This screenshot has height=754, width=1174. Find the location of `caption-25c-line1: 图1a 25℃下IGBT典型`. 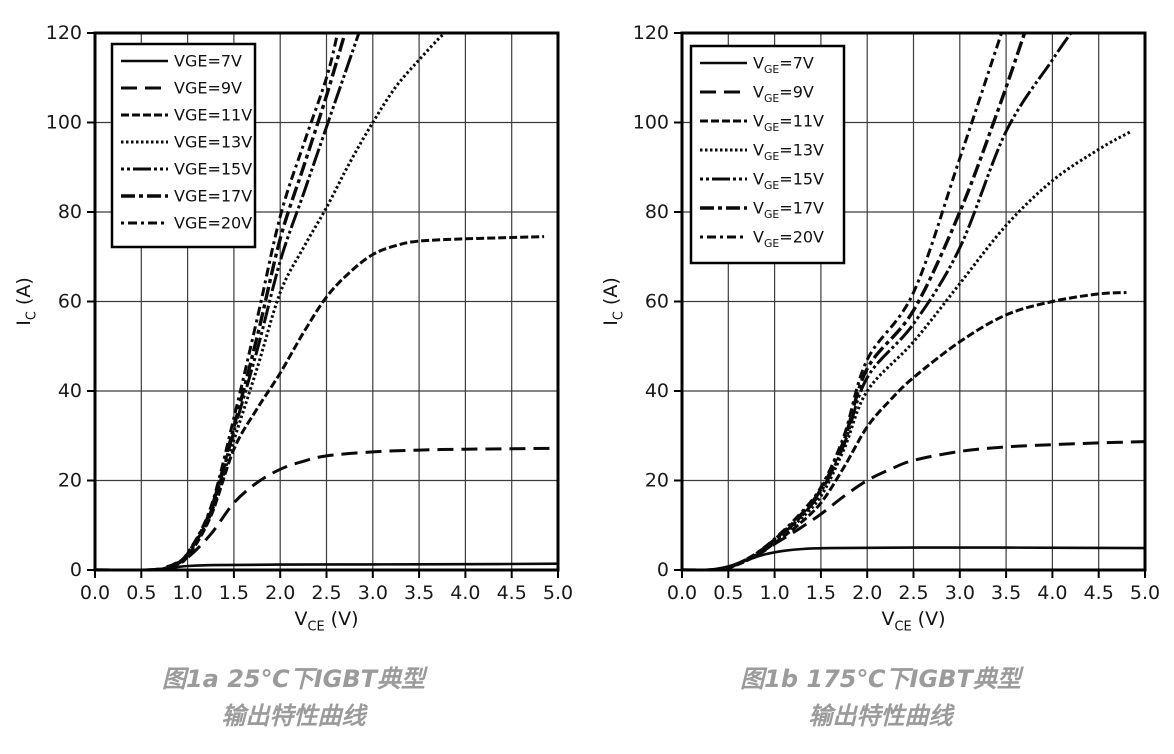

caption-25c-line1: 图1a 25℃下IGBT典型 is located at coordinates (293, 679).